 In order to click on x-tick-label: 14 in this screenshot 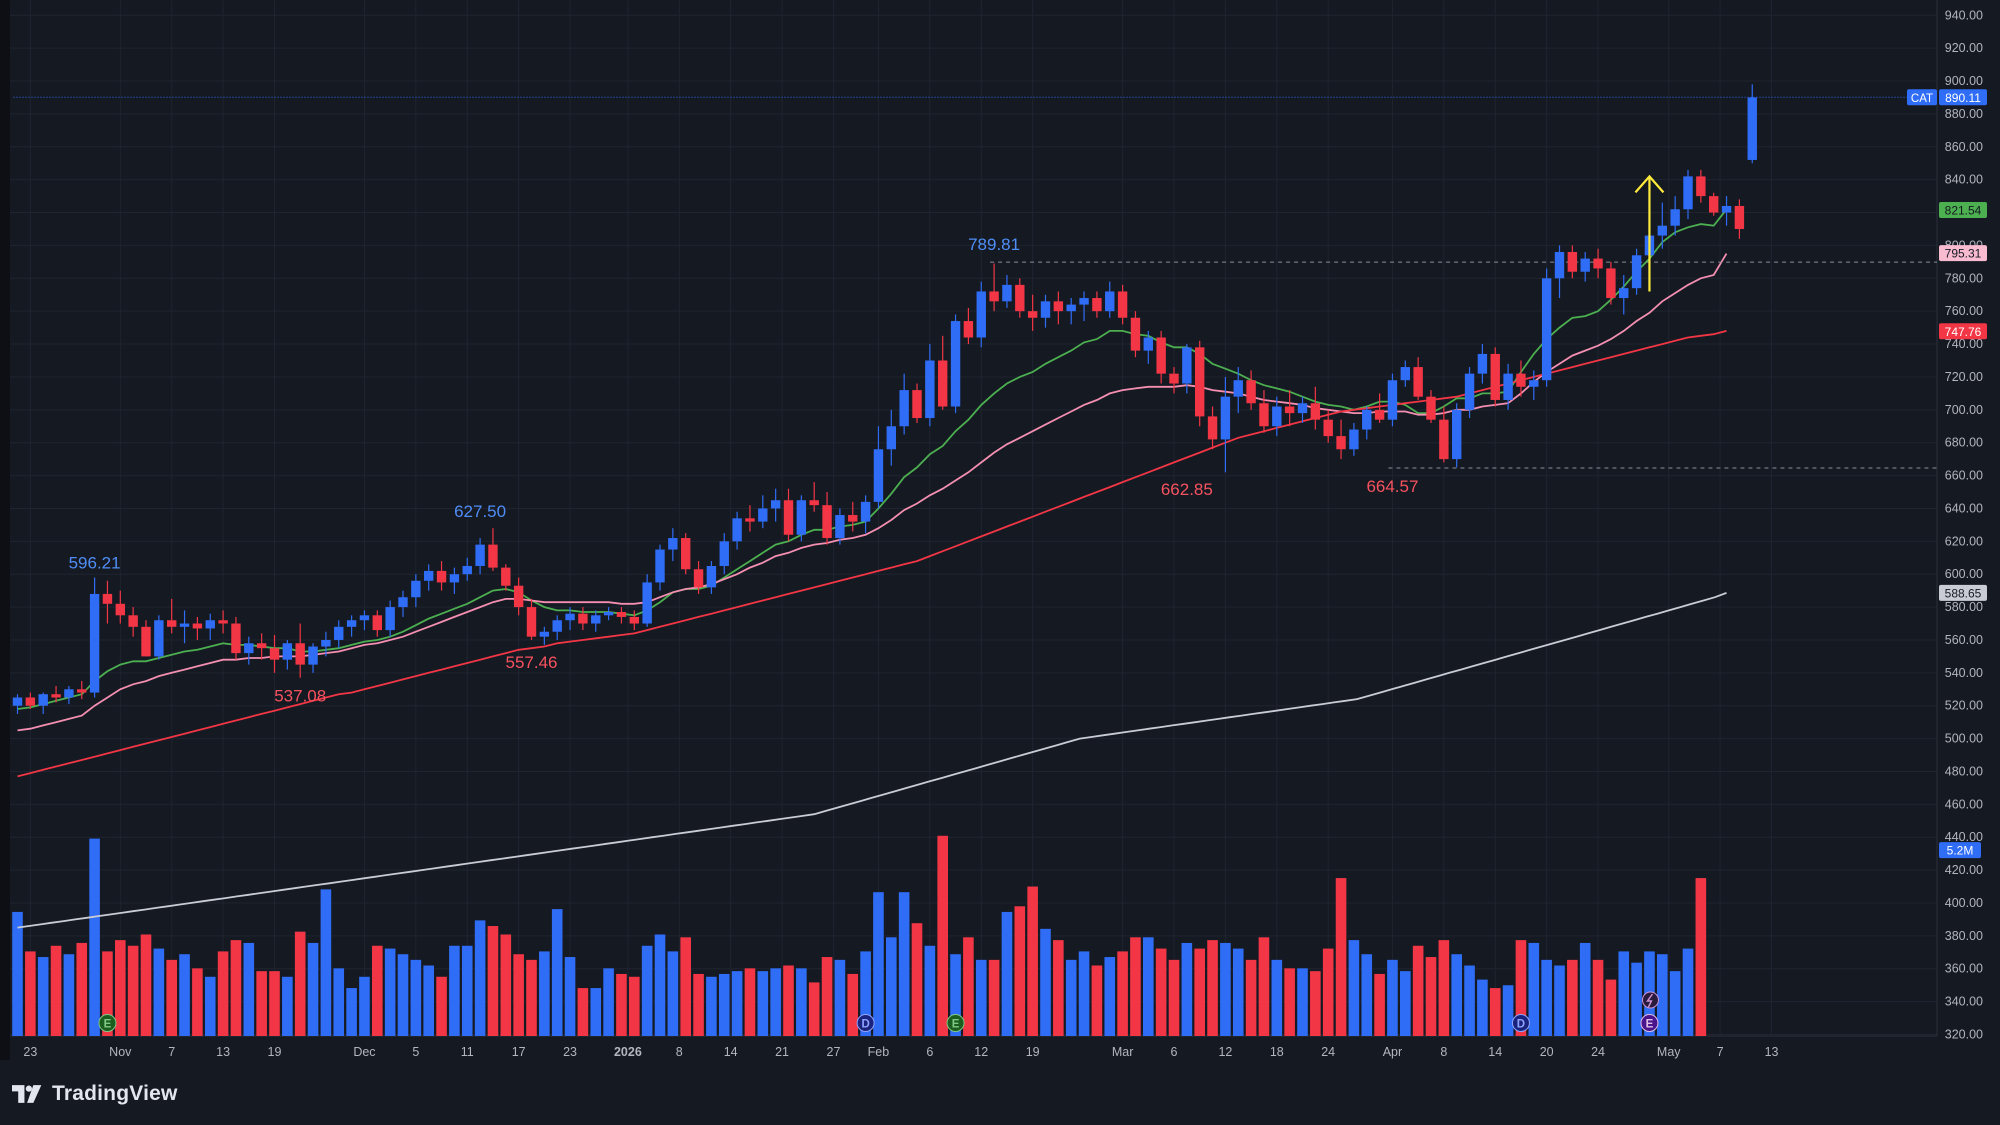, I will do `click(731, 1052)`.